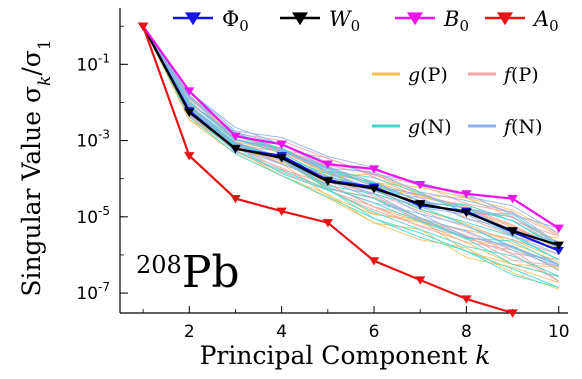 This screenshot has width=582, height=379. What do you see at coordinates (522, 127) in the screenshot?
I see `legend-band-label: f(N)` at bounding box center [522, 127].